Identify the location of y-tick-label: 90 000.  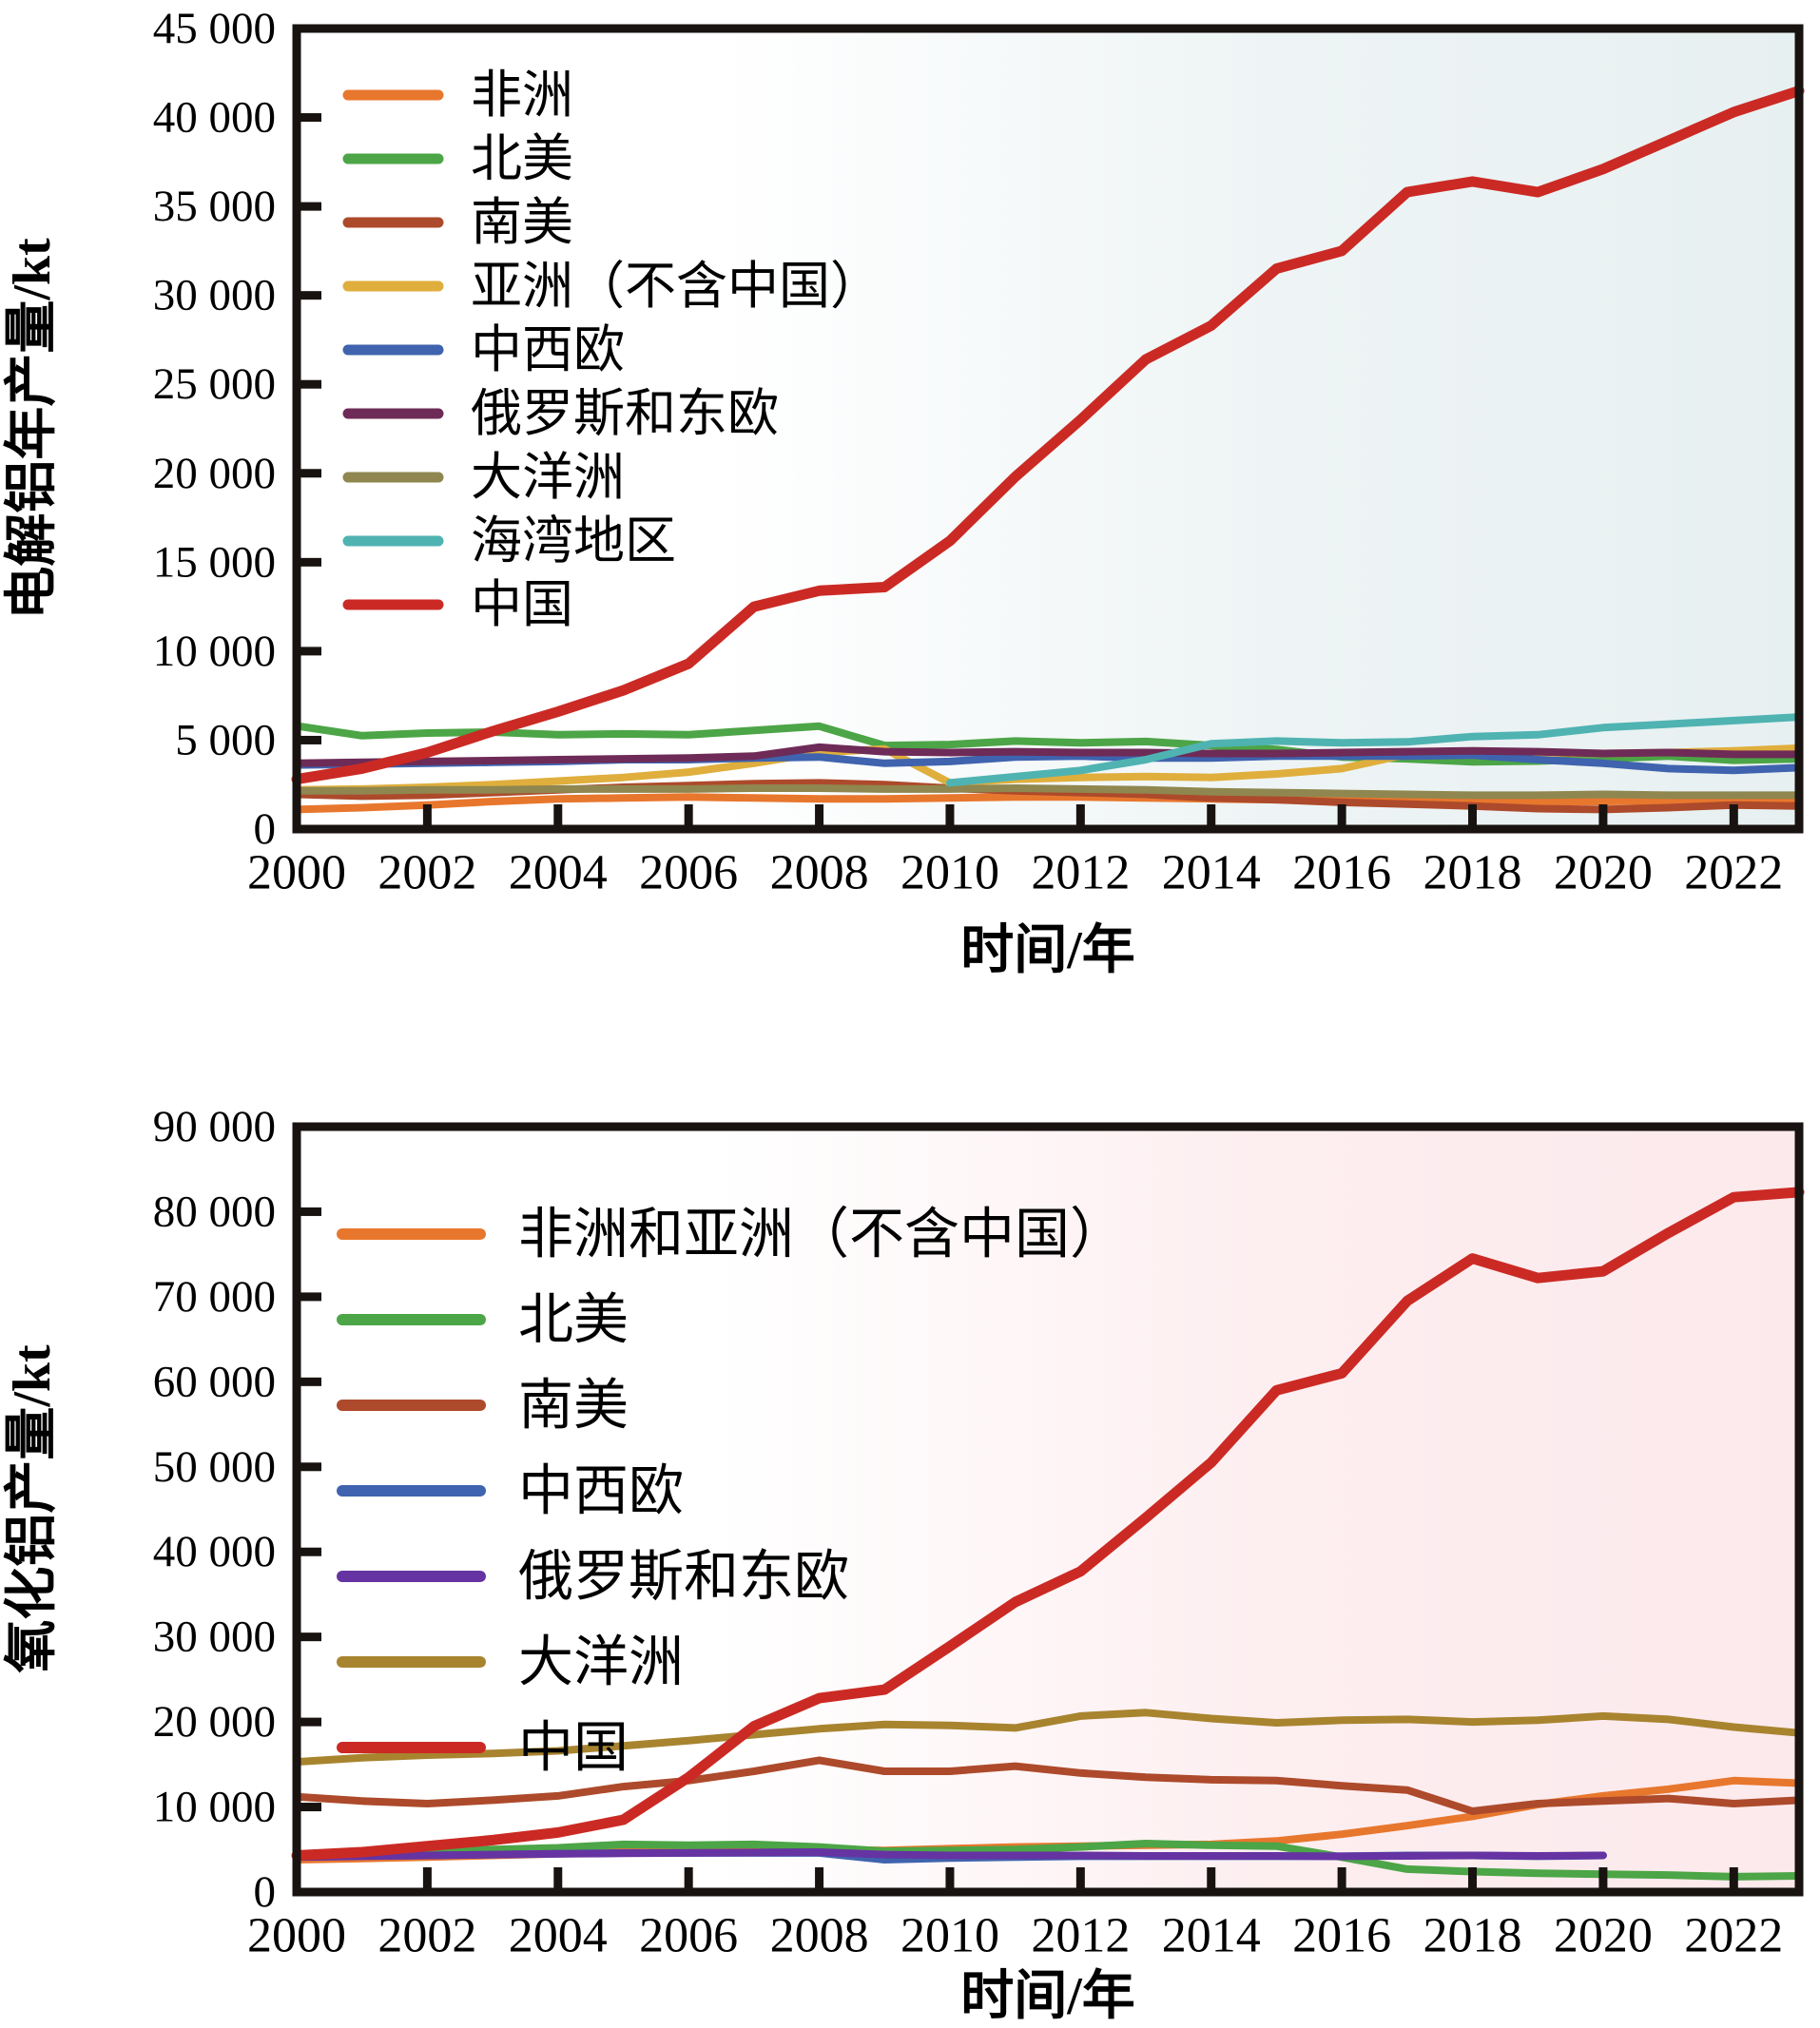
(215, 1126).